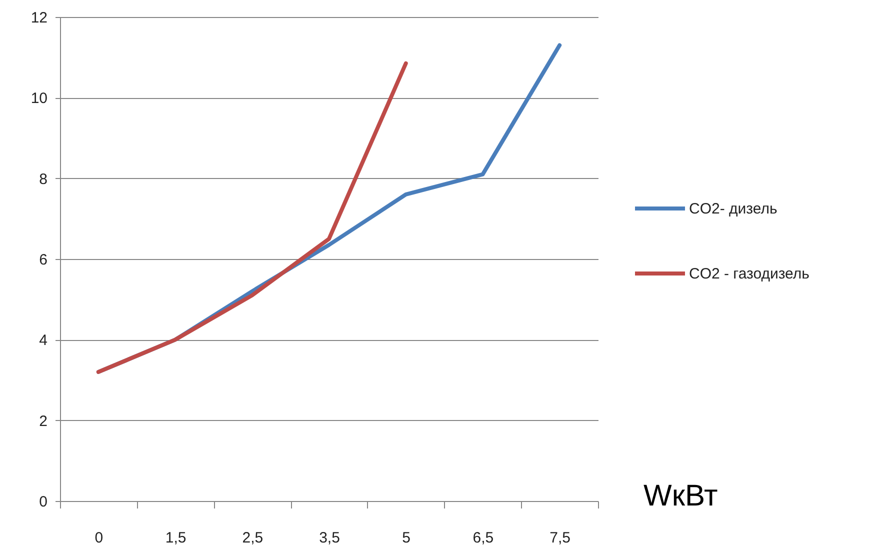 Image resolution: width=885 pixels, height=555 pixels. Describe the element at coordinates (329, 538) in the screenshot. I see `x-tick-label: 3,5` at that location.